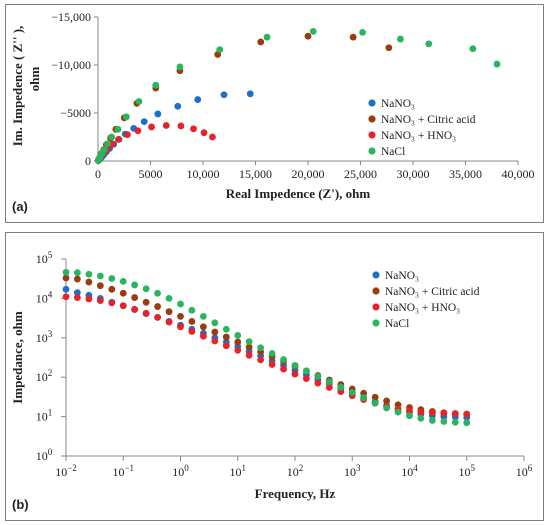  I want to click on y-tick-label: −10,000, so click(71, 65).